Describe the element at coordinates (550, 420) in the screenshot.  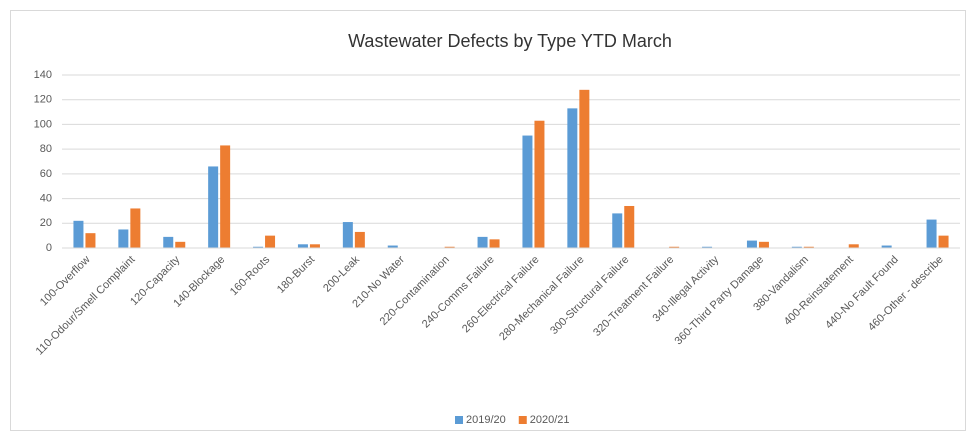
I see `legend-label: 2020/21` at that location.